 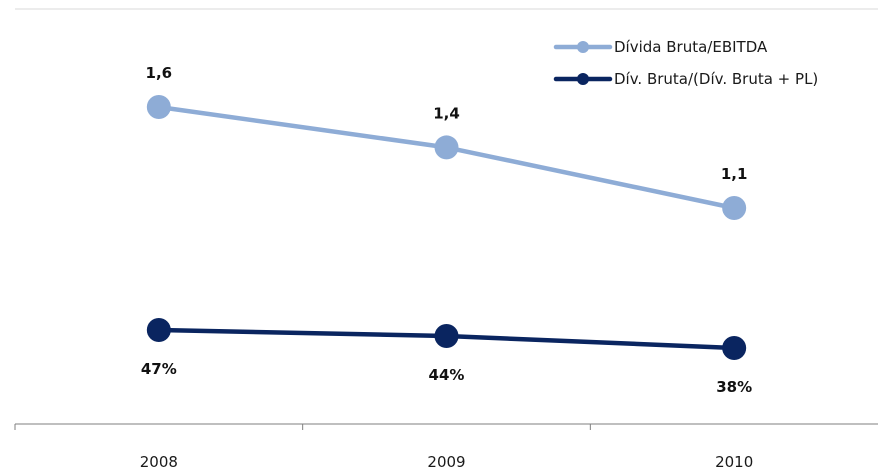 I want to click on data-label: 1,6, so click(x=159, y=73).